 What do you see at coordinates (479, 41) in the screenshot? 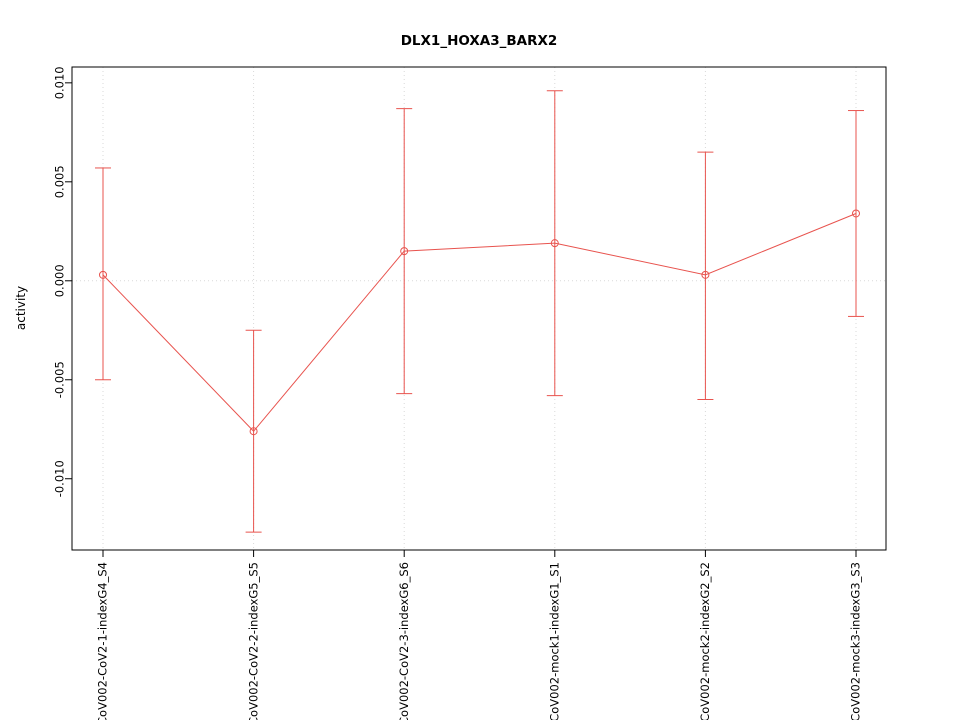
I see `chart-title: DLX1_HOXA3_BARX2` at bounding box center [479, 41].